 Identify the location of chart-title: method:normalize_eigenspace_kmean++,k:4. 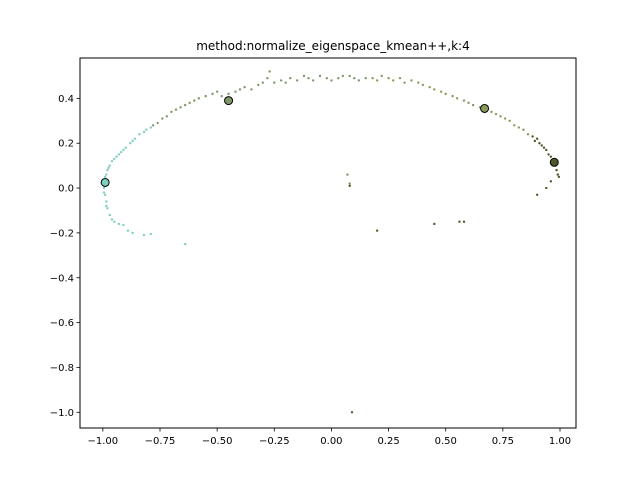
(333, 46).